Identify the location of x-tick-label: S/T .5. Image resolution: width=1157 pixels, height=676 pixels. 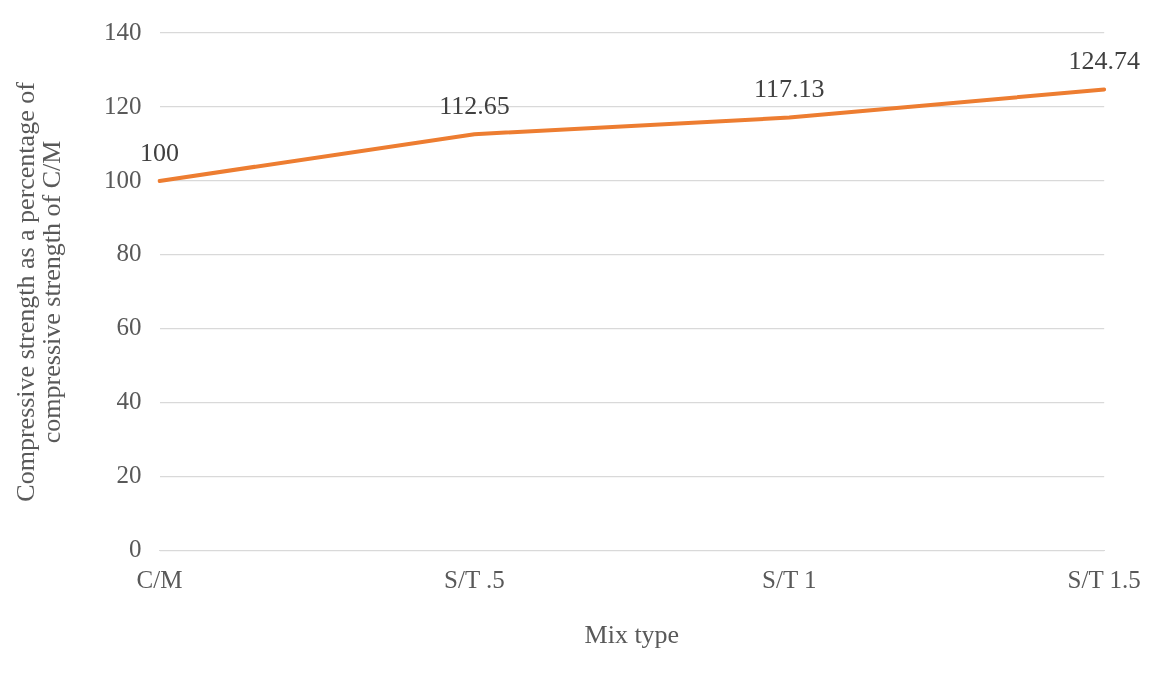
(474, 580).